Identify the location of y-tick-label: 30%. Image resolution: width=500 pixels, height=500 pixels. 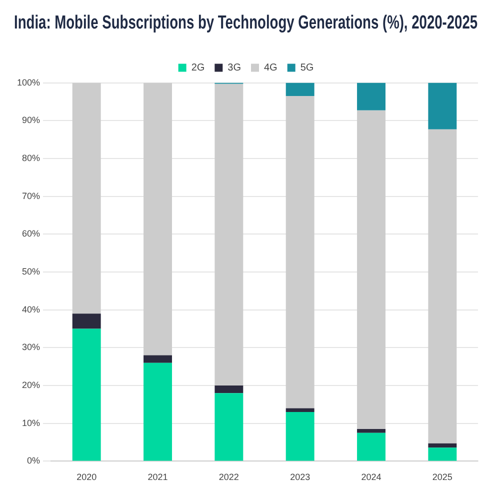
(31, 347).